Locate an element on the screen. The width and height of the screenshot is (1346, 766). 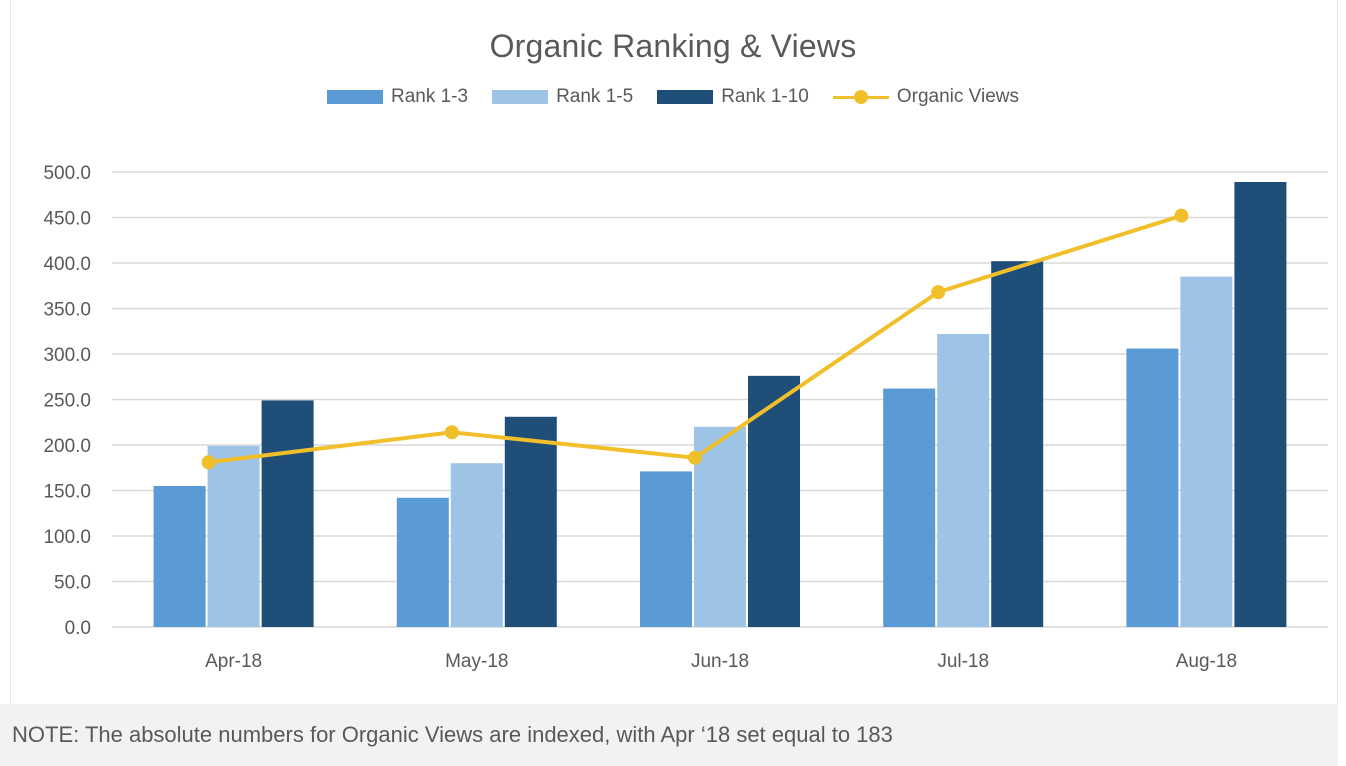
legend-item-rank-1-3: Rank 1-3 is located at coordinates (397, 97).